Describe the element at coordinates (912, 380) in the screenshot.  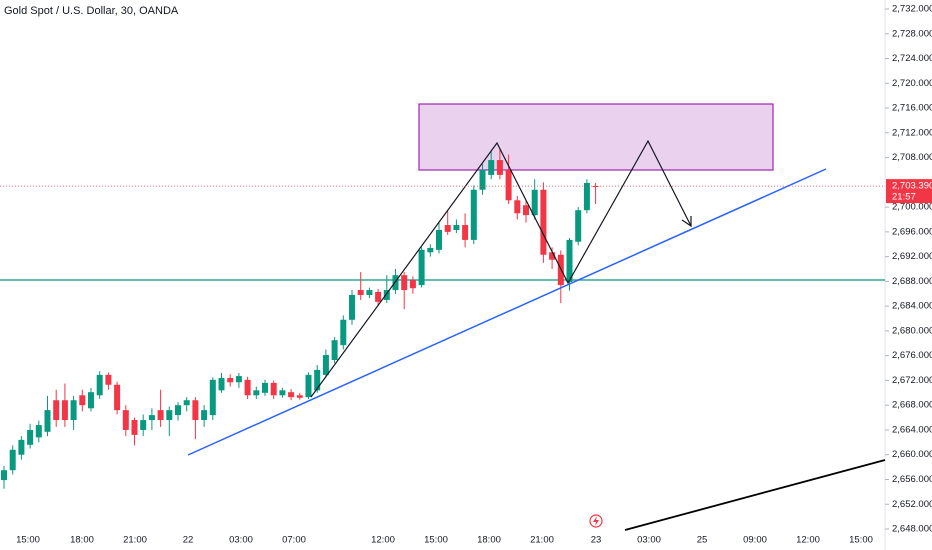
I see `y-tick-label: 2,672.000` at that location.